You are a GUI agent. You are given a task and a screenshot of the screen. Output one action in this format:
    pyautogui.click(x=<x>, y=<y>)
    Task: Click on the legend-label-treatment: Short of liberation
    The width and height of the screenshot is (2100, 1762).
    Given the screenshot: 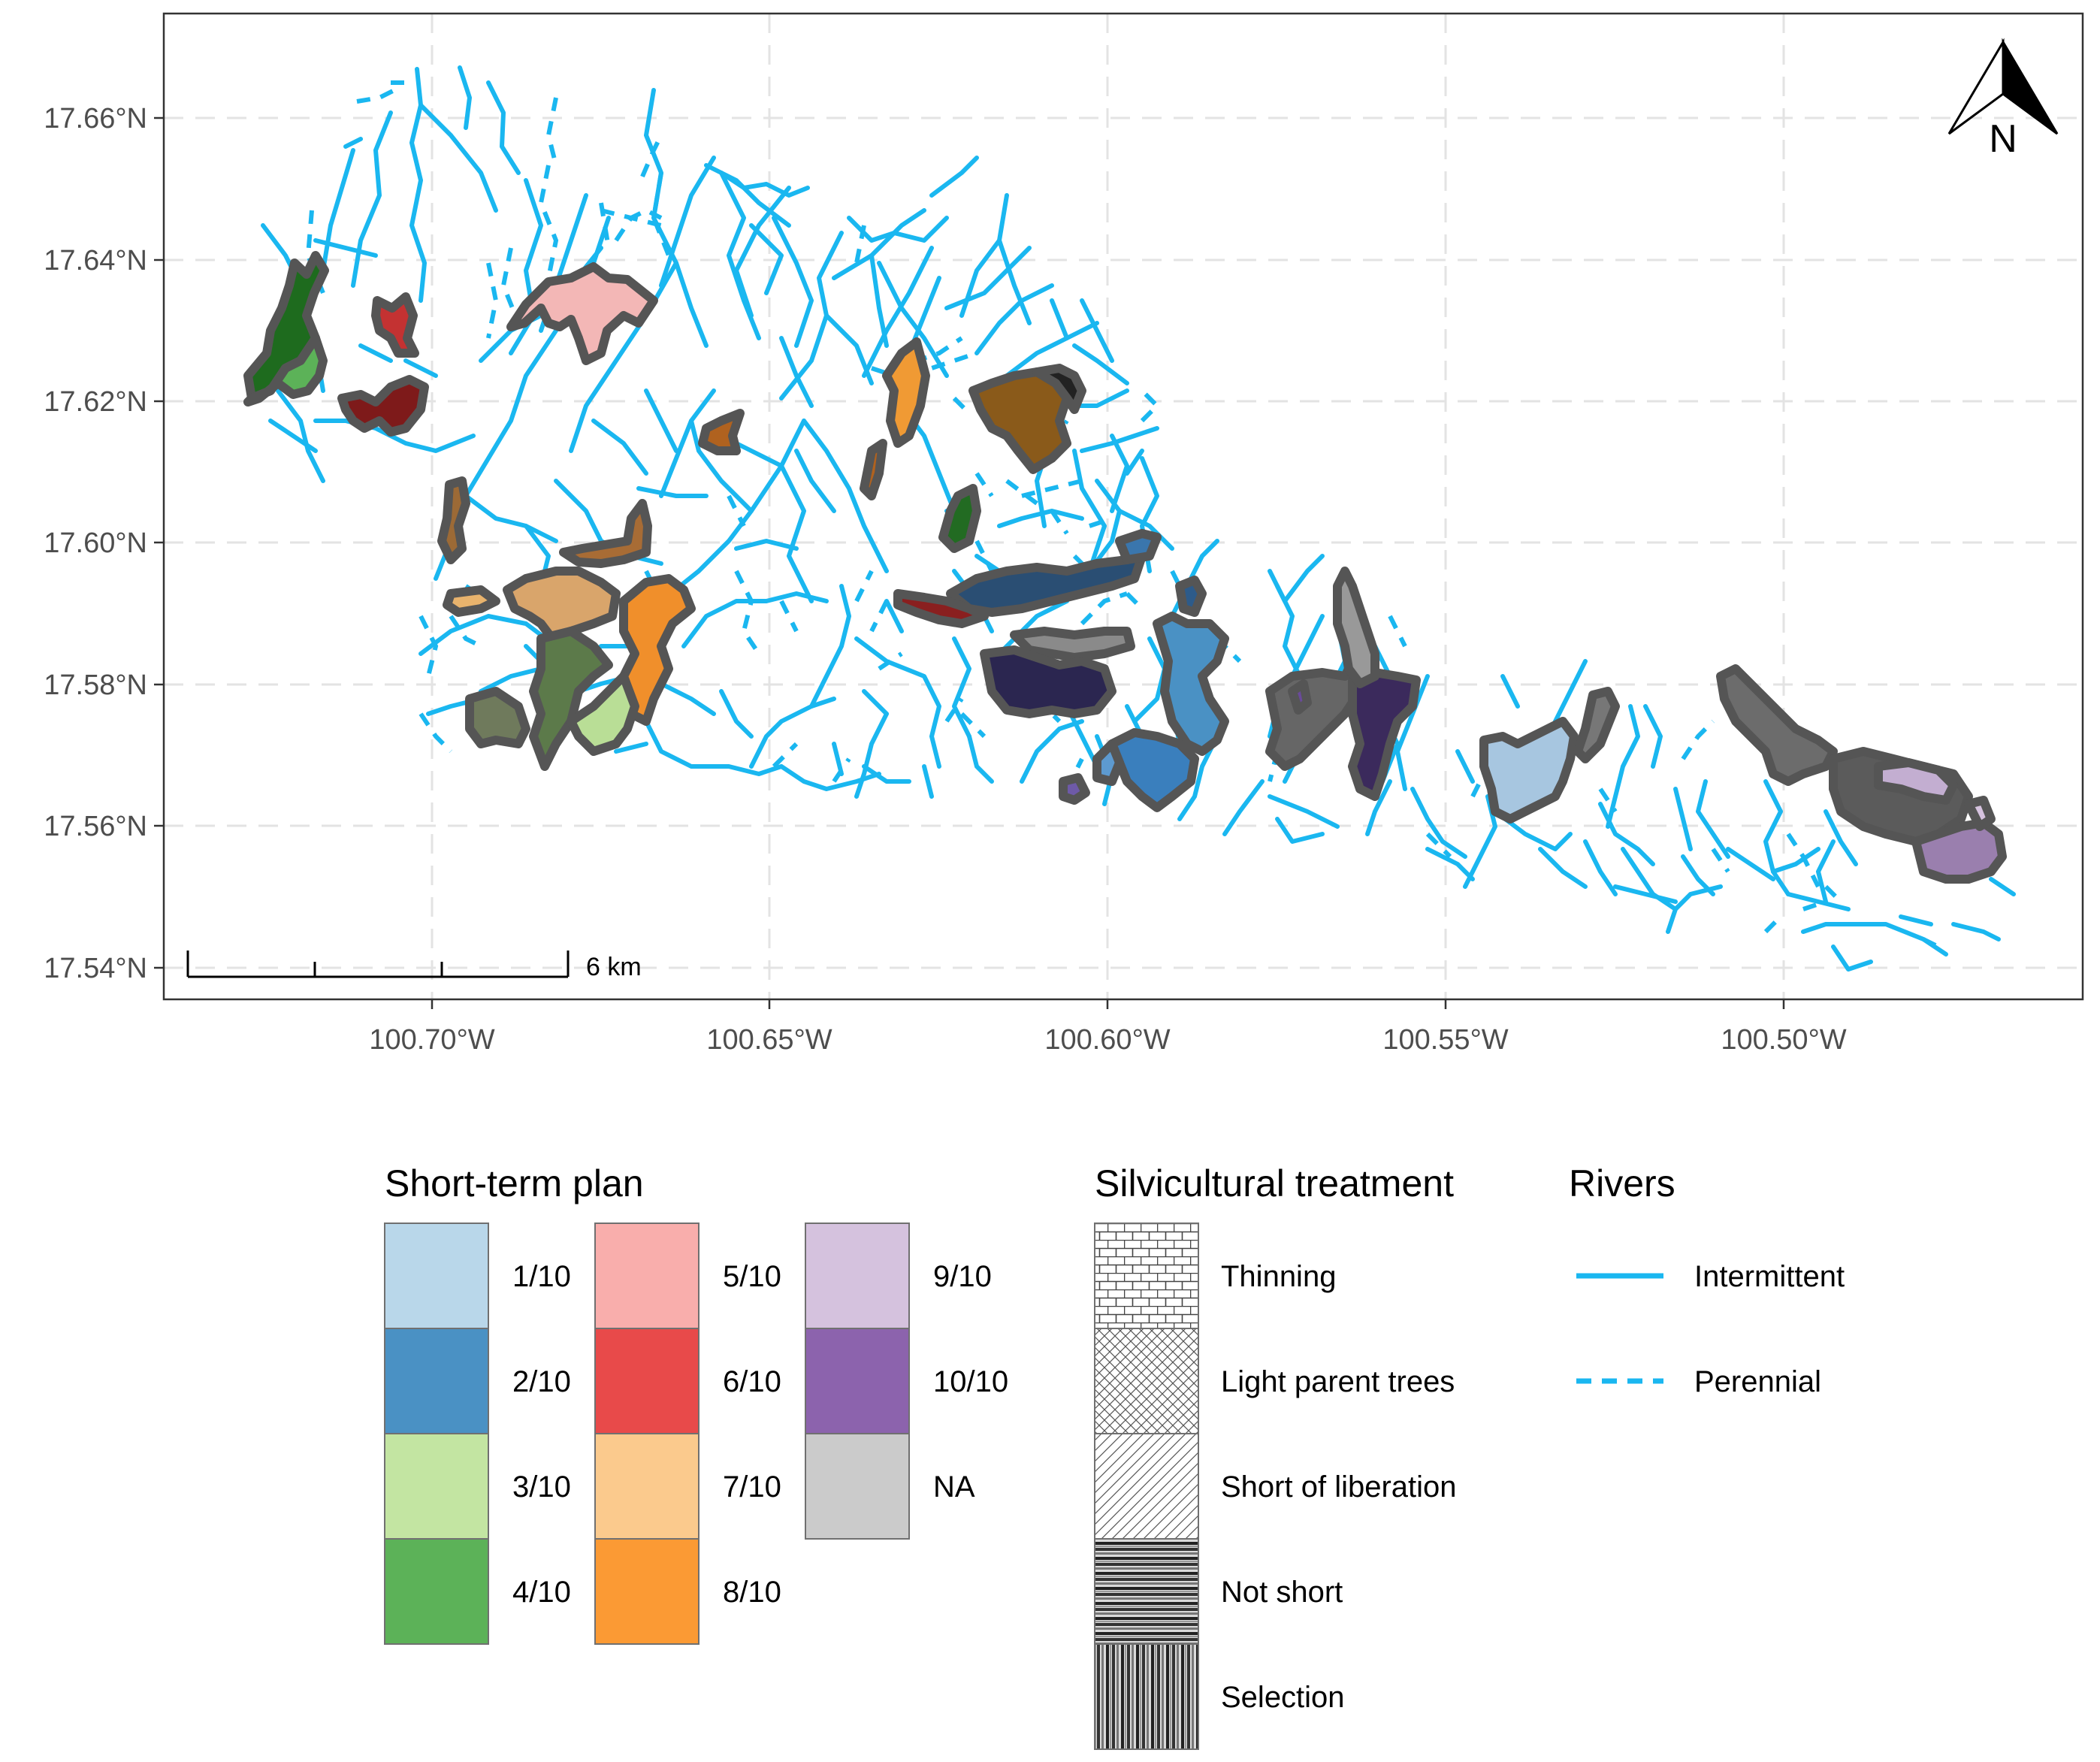 What is the action you would take?
    pyautogui.click(x=1339, y=1487)
    